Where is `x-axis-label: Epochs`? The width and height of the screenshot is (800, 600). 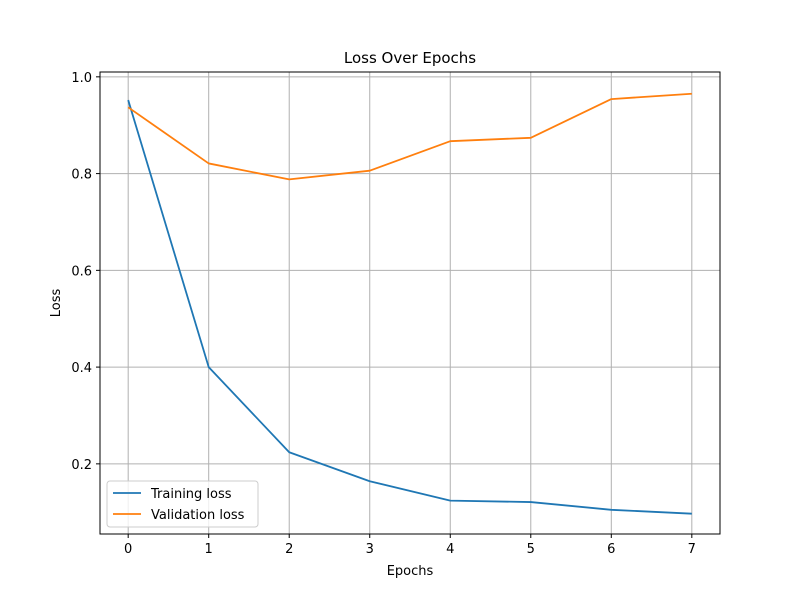
x-axis-label: Epochs is located at coordinates (410, 571).